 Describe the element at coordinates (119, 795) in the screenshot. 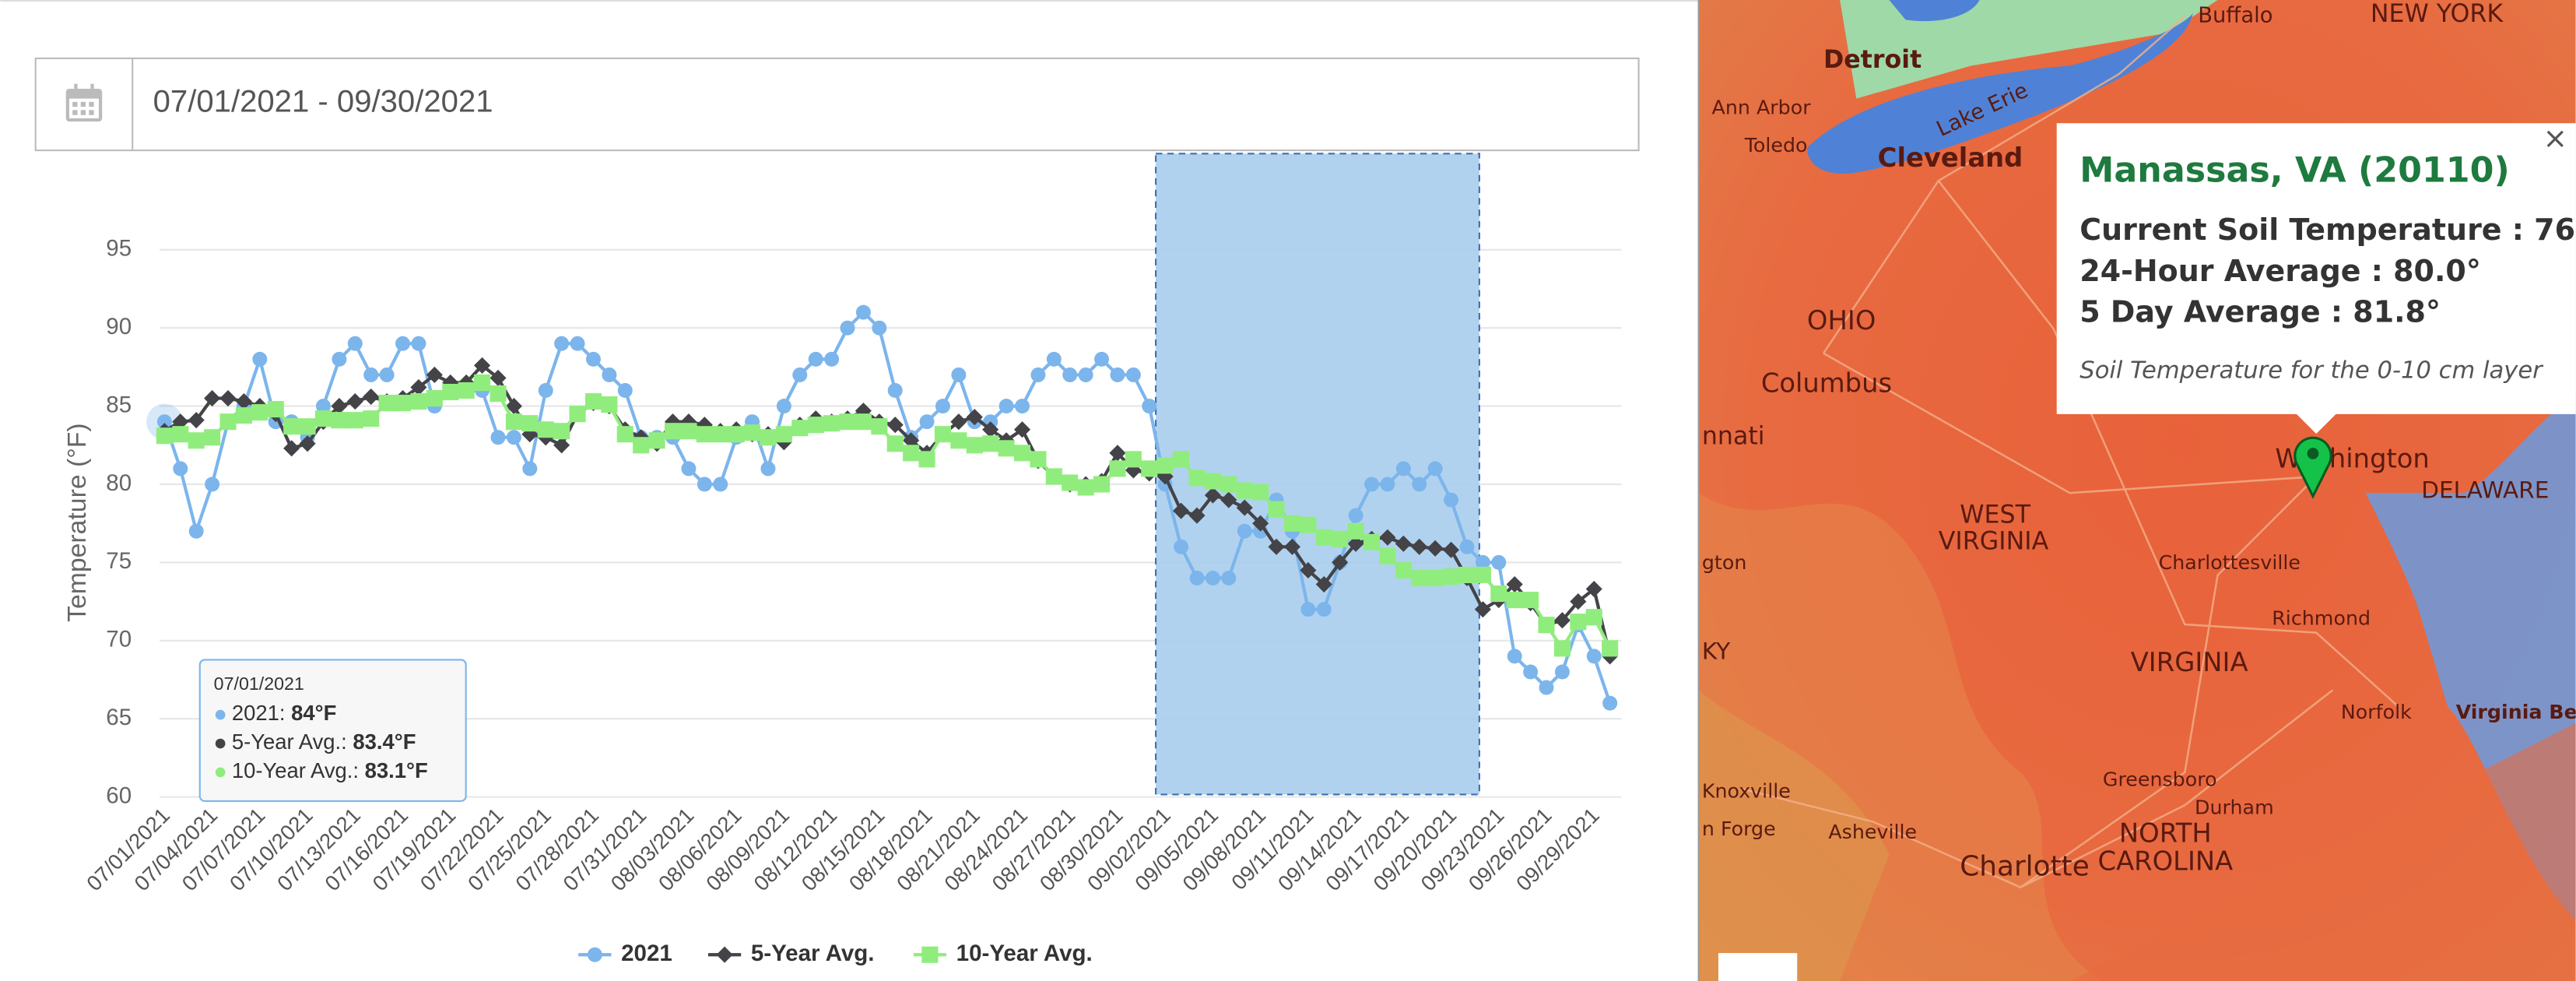

I see `y-tick-label: 60` at that location.